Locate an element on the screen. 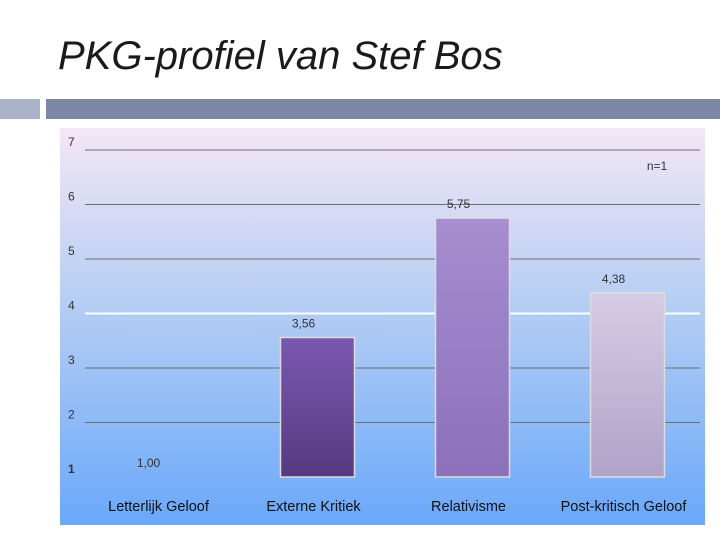 The height and width of the screenshot is (540, 720). data-label: 1,00 is located at coordinates (149, 463).